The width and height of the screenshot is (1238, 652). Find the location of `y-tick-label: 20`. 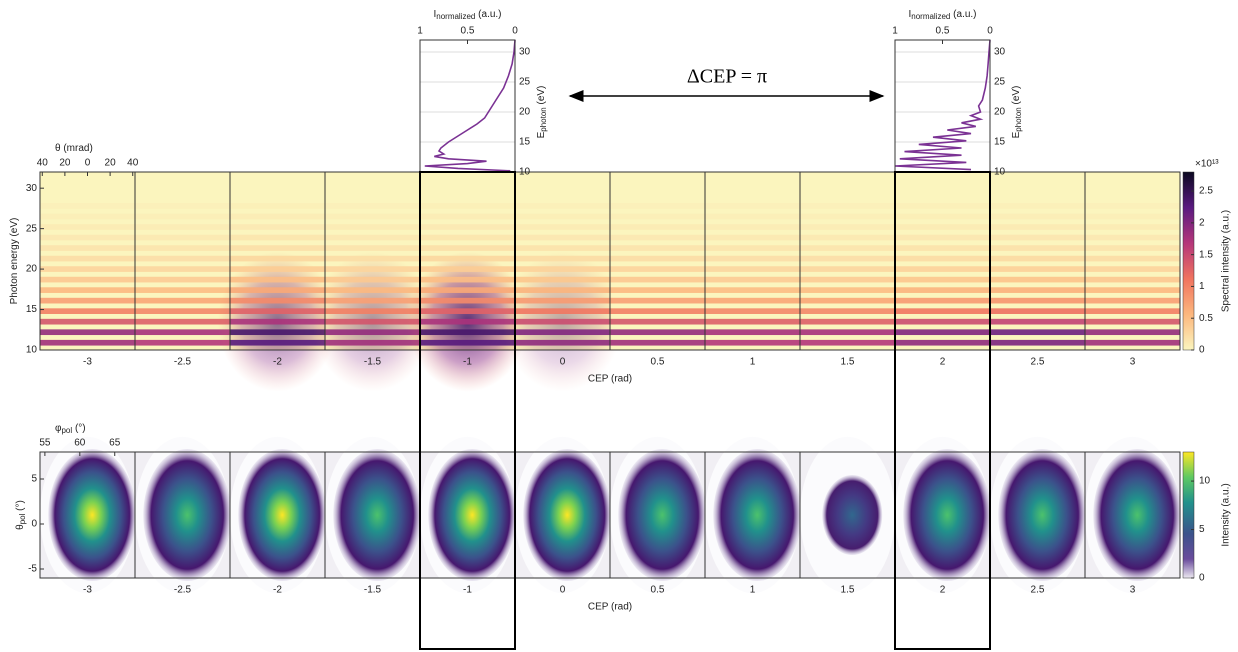

y-tick-label: 20 is located at coordinates (32, 269).